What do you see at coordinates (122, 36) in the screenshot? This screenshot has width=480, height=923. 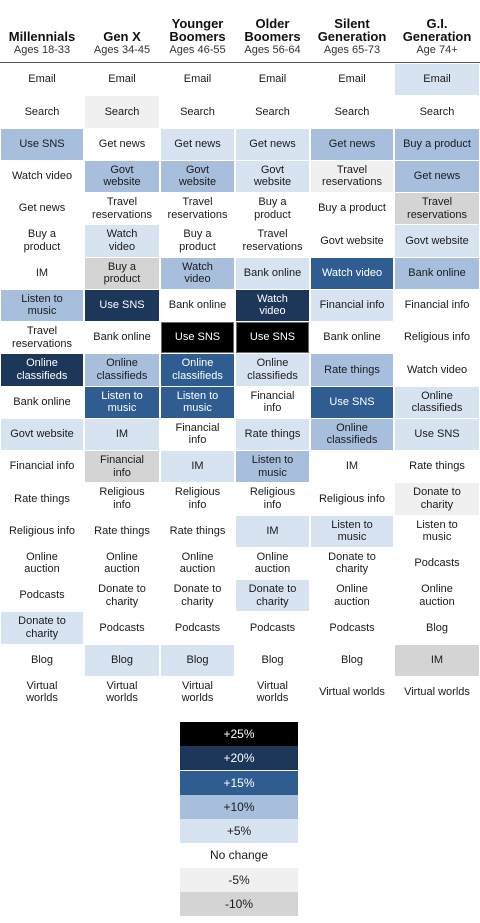 I see `generation-name: Gen X` at bounding box center [122, 36].